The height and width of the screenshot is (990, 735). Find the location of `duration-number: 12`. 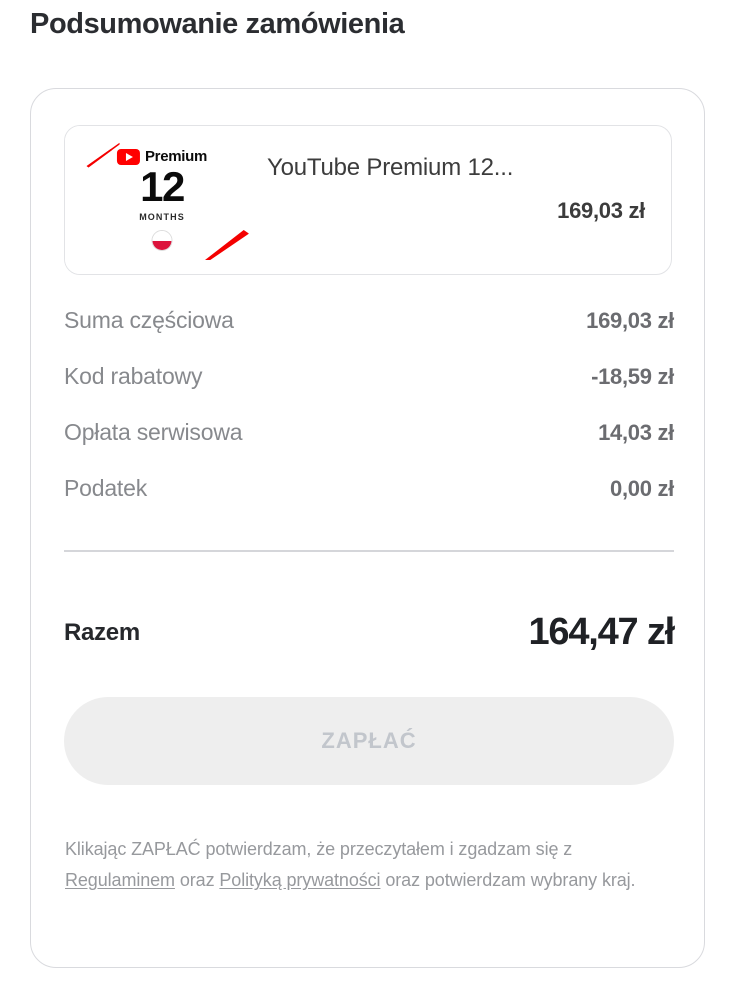

duration-number: 12 is located at coordinates (162, 186).